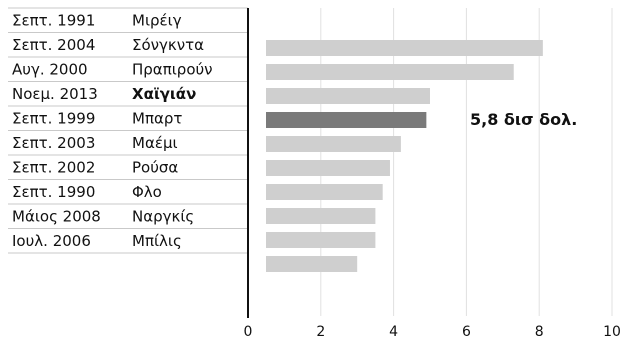 Image resolution: width=624 pixels, height=347 pixels. Describe the element at coordinates (163, 217) in the screenshot. I see `category-name-label: Ναργκίς` at that location.